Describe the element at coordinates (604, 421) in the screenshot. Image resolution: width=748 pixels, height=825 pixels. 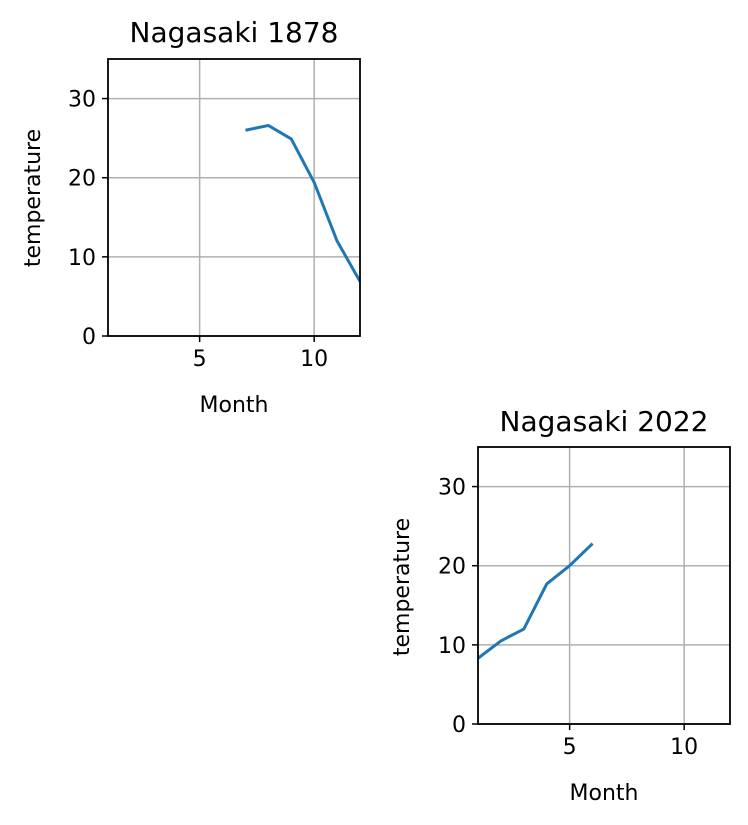
I see `chart-title: Nagasaki 2022` at that location.